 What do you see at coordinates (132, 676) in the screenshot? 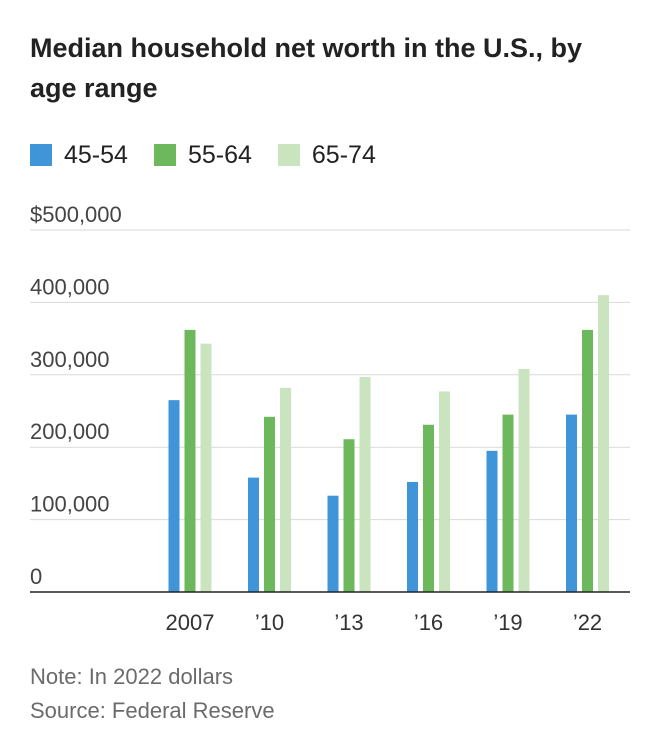
I see `chart-note: Note: In 2022 dollars` at bounding box center [132, 676].